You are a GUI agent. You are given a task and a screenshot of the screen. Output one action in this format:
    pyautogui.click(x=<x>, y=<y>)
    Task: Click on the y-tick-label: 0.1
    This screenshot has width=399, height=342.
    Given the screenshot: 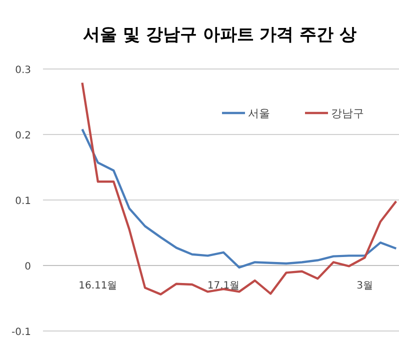 What is the action you would take?
    pyautogui.click(x=23, y=201)
    